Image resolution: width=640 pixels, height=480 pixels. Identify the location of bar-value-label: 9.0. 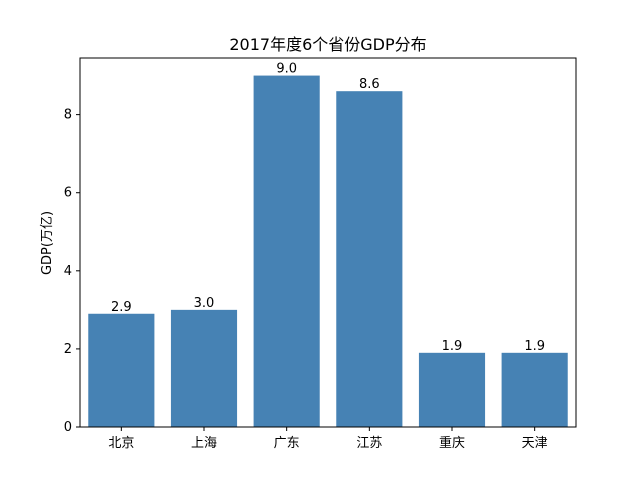
(286, 69).